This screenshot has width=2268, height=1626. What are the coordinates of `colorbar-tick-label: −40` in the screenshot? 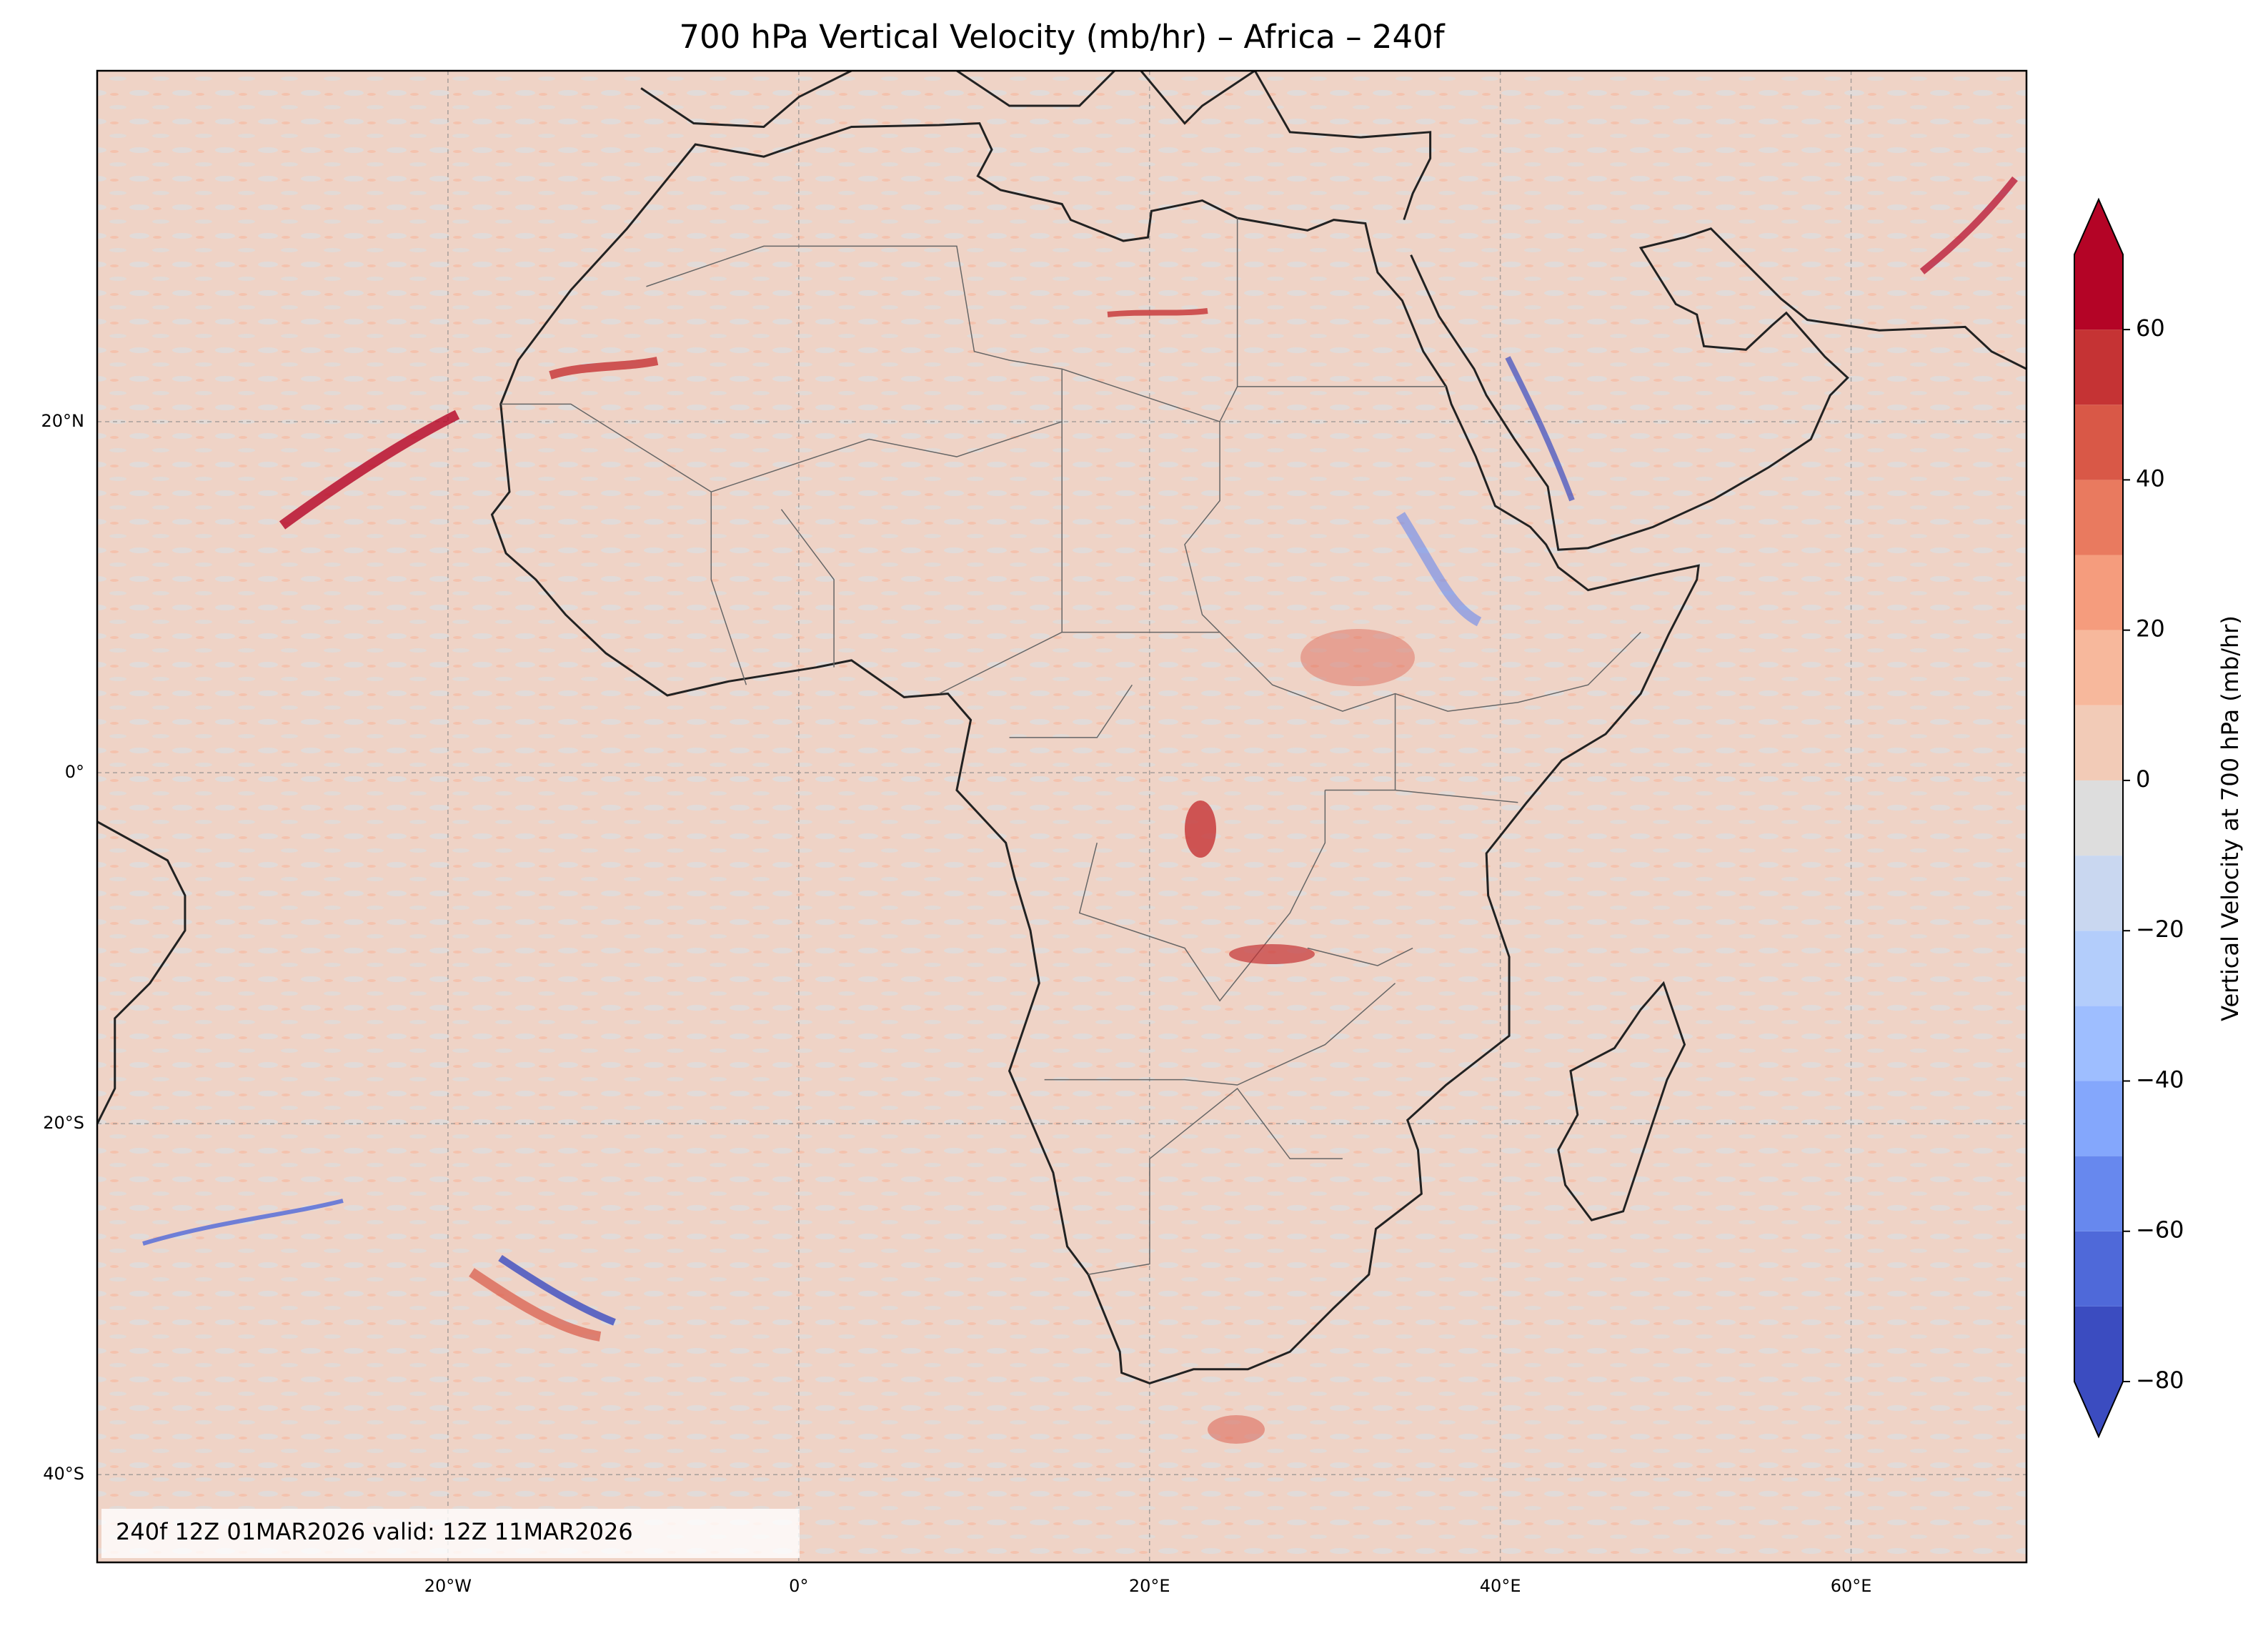 It's located at (2160, 1079).